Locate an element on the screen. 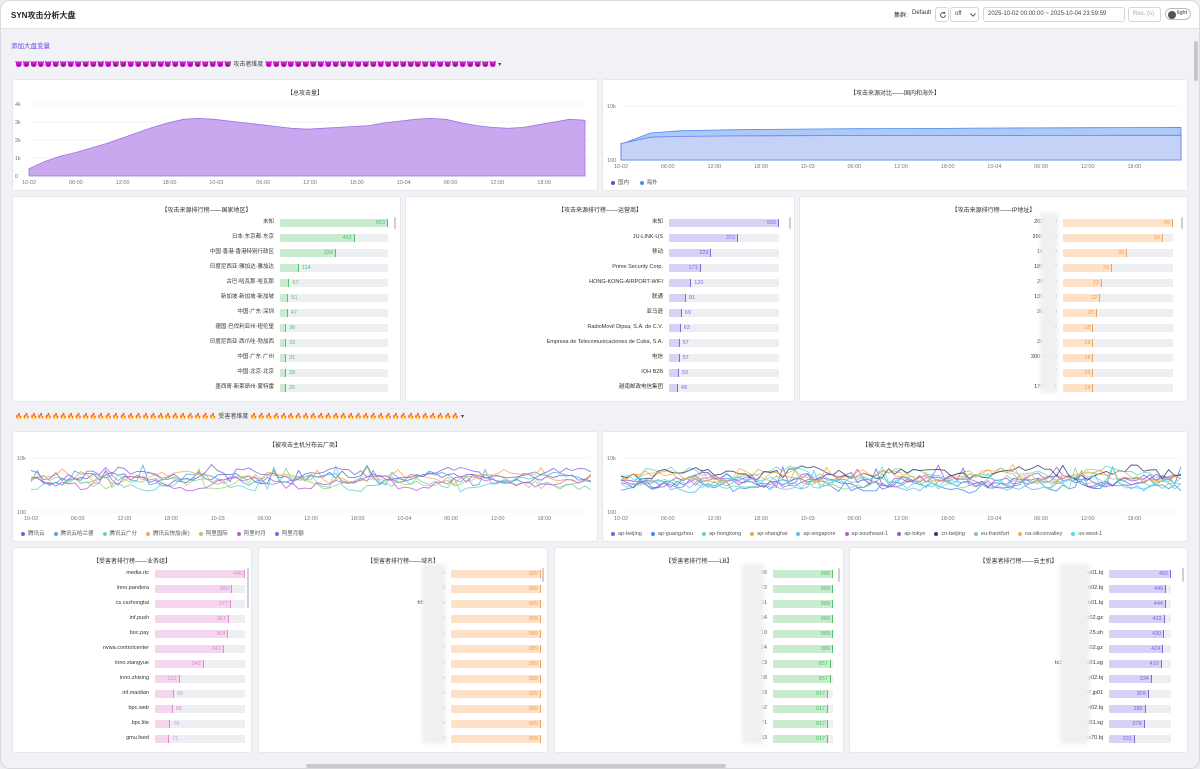 The height and width of the screenshot is (769, 1200). ranking-row: 201. .48 20 is located at coordinates (988, 312).